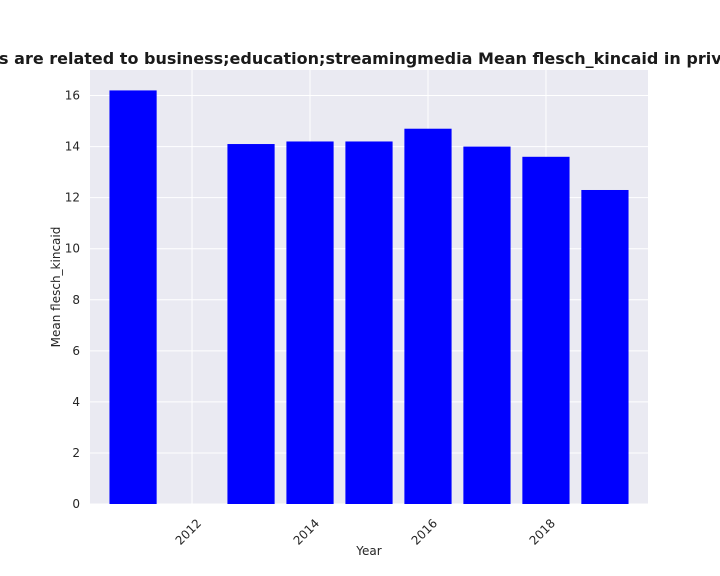 This screenshot has width=720, height=576. Describe the element at coordinates (72, 147) in the screenshot. I see `y-tick-label: 14` at that location.